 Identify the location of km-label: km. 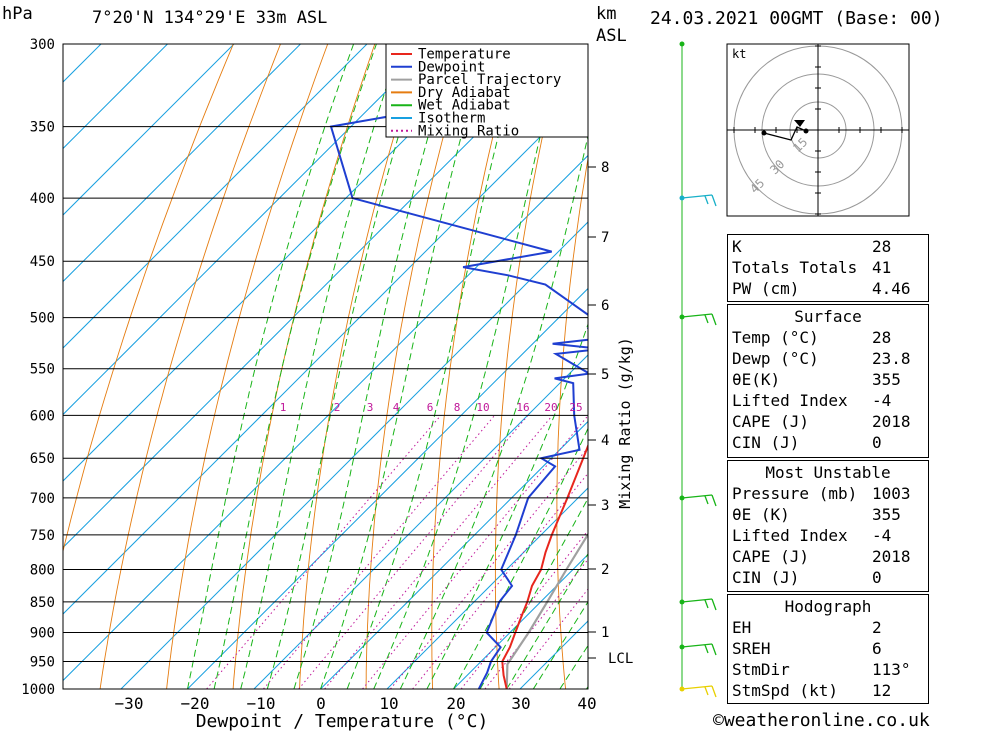
(606, 14).